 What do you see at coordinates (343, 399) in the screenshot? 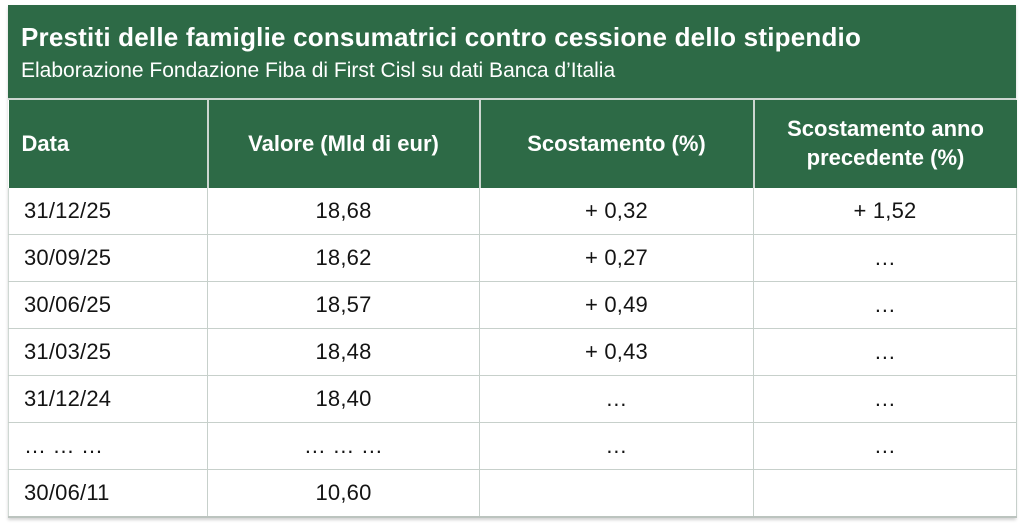
I see `table-cell-valore: 18,40` at bounding box center [343, 399].